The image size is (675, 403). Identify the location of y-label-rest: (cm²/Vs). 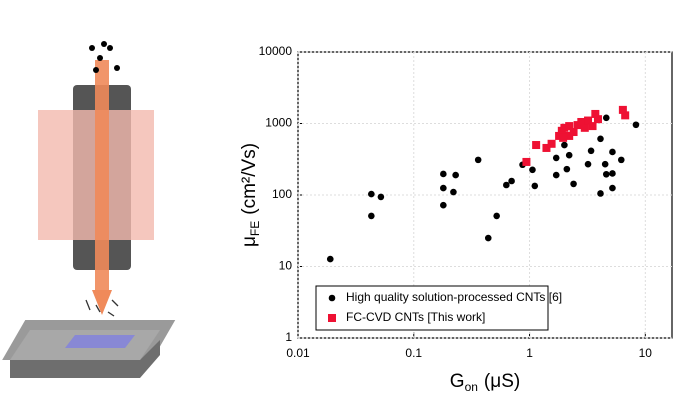
(249, 179).